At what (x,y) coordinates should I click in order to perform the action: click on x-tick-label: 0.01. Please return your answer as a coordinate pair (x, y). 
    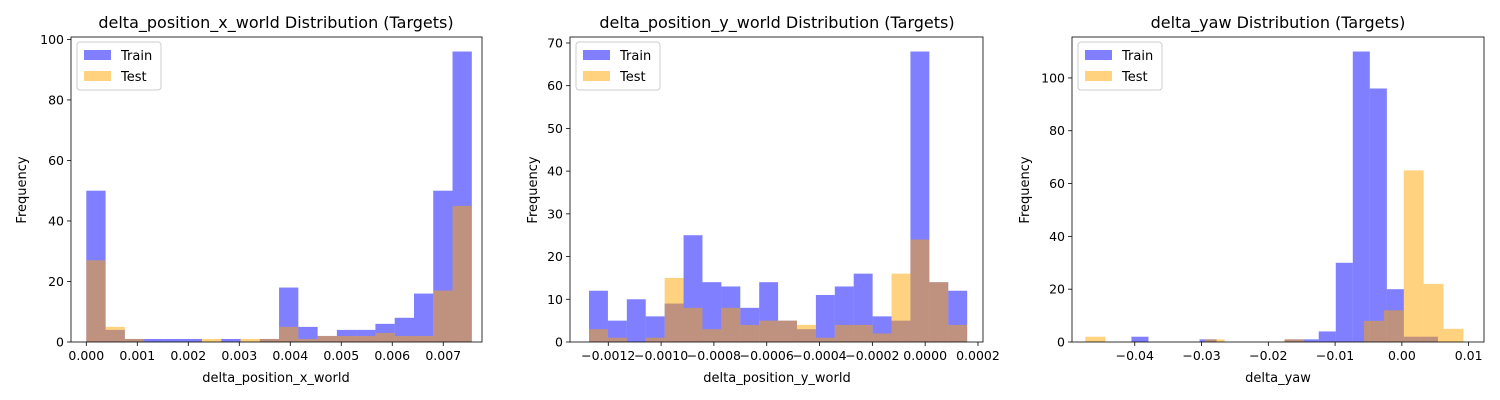
    Looking at the image, I should click on (1469, 355).